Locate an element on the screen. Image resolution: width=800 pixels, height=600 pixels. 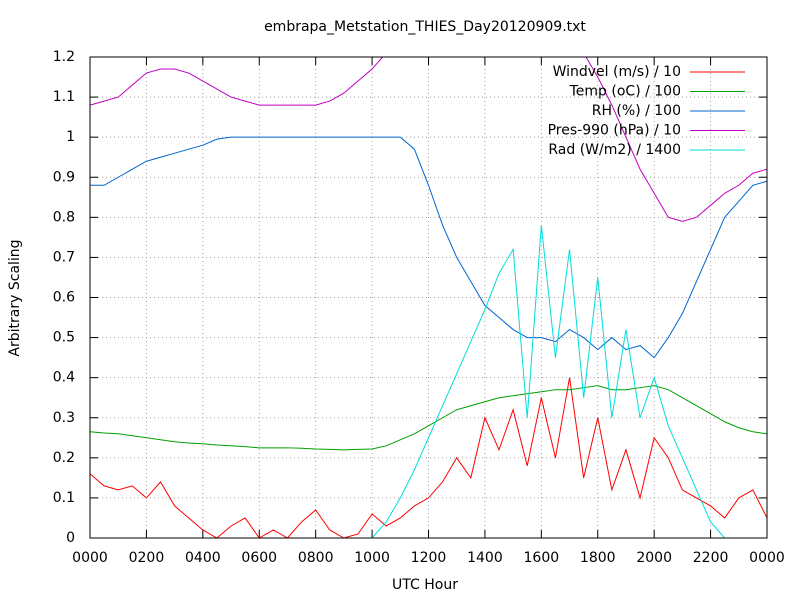
x-tick-label: 2200 is located at coordinates (711, 558).